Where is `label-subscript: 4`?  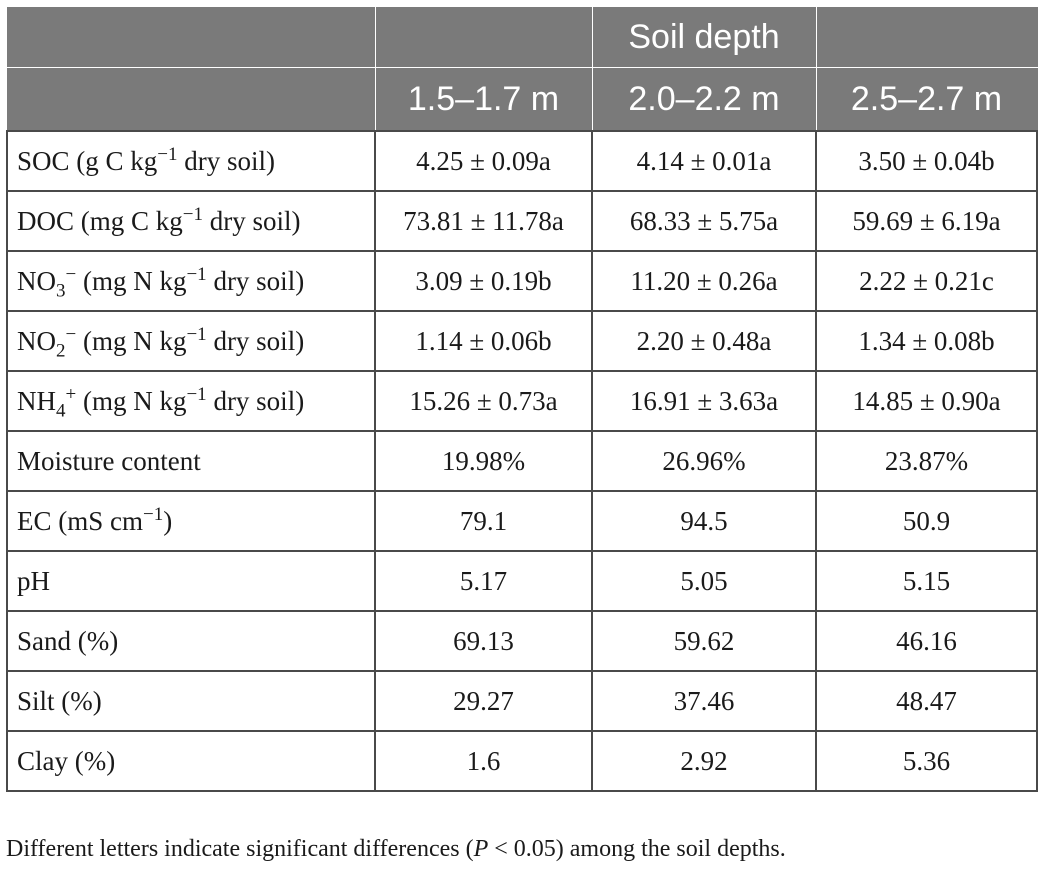 label-subscript: 4 is located at coordinates (61, 410).